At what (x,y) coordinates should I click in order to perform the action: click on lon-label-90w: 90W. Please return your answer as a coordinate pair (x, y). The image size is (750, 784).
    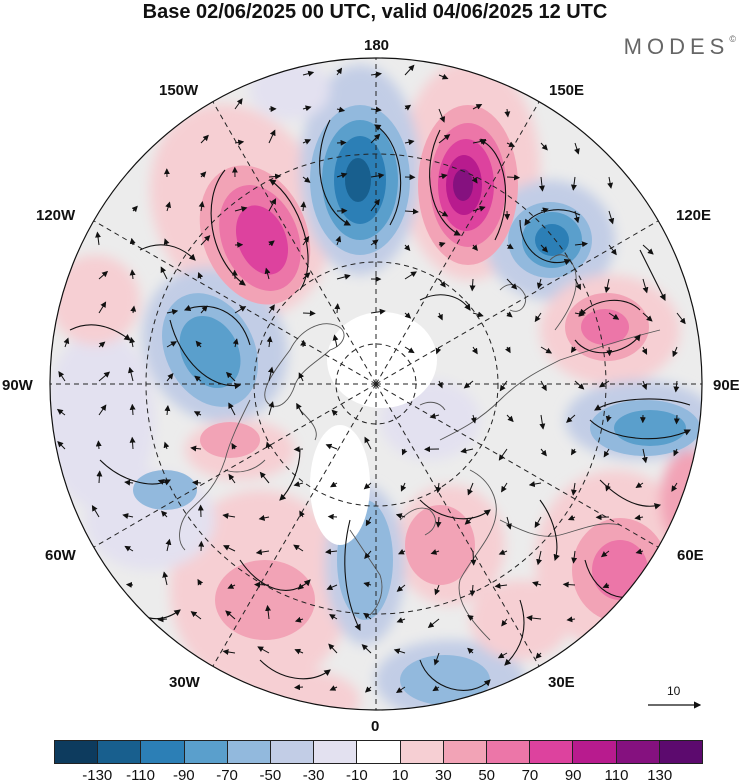
    Looking at the image, I should click on (17, 386).